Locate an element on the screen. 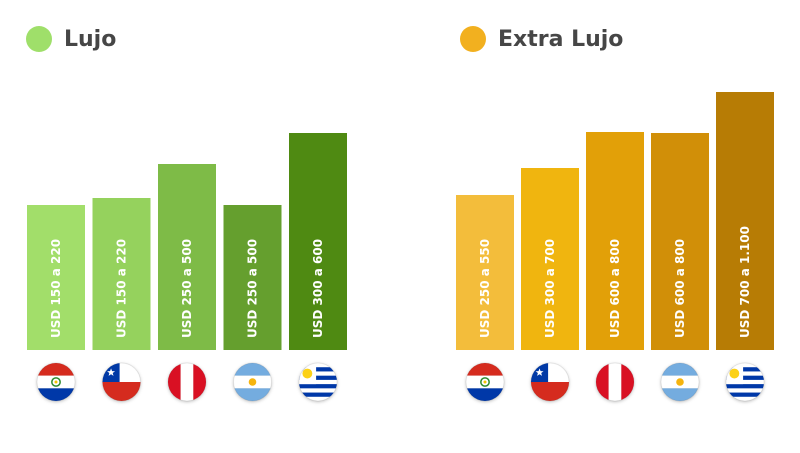 The image size is (800, 453). extra-lujo-bar-label-1: USD 250 a 550 is located at coordinates (485, 288).